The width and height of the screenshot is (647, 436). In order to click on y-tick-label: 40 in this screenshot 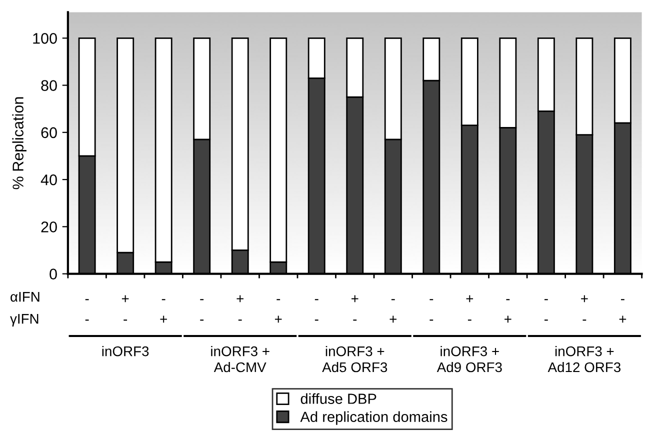, I will do `click(48, 180)`.